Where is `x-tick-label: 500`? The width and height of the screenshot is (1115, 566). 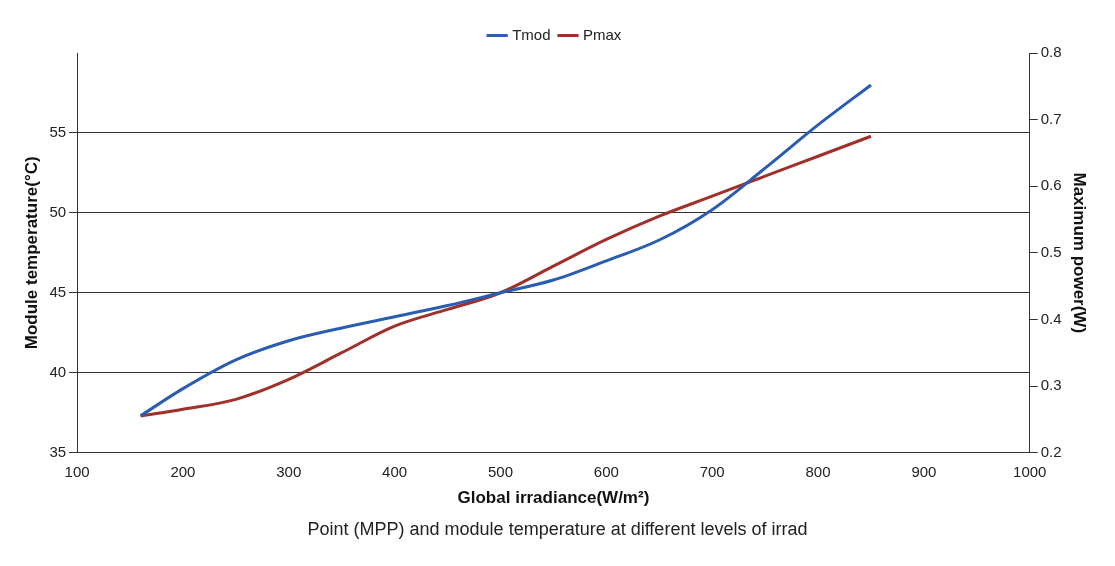
x-tick-label: 500 is located at coordinates (500, 471).